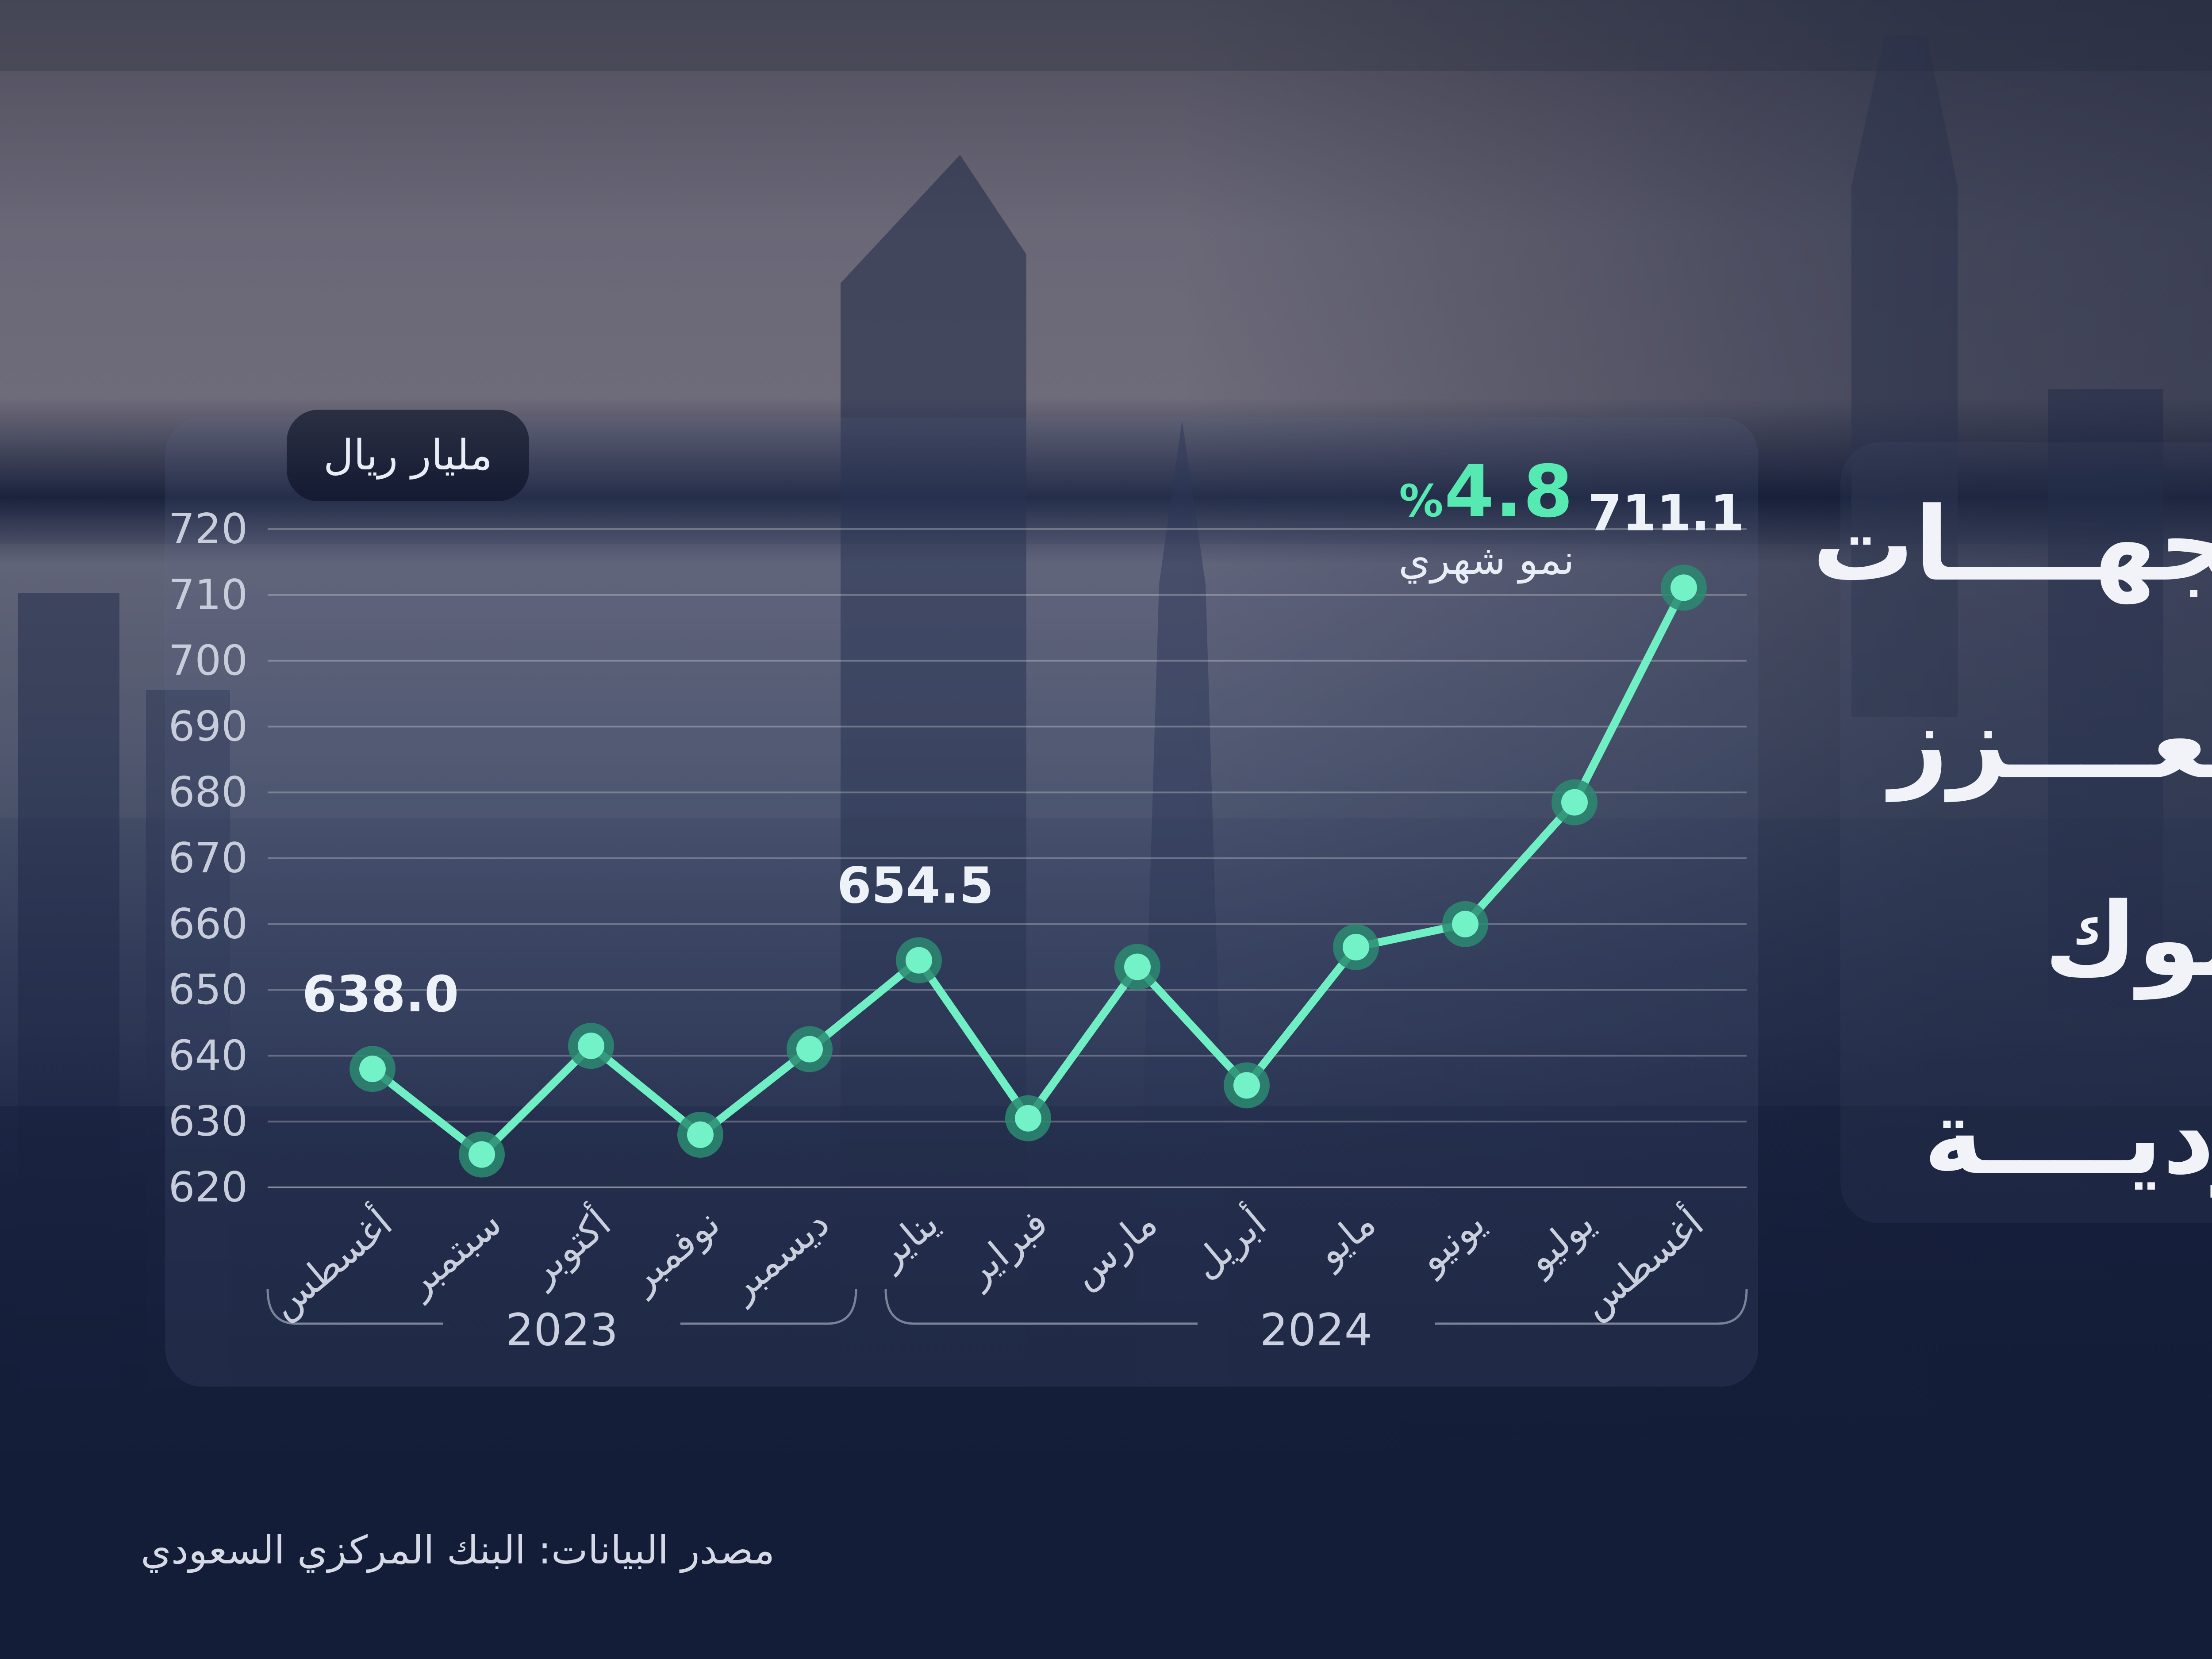 The height and width of the screenshot is (1659, 2212). I want to click on point-value-label-711.1: 711.1, so click(1666, 513).